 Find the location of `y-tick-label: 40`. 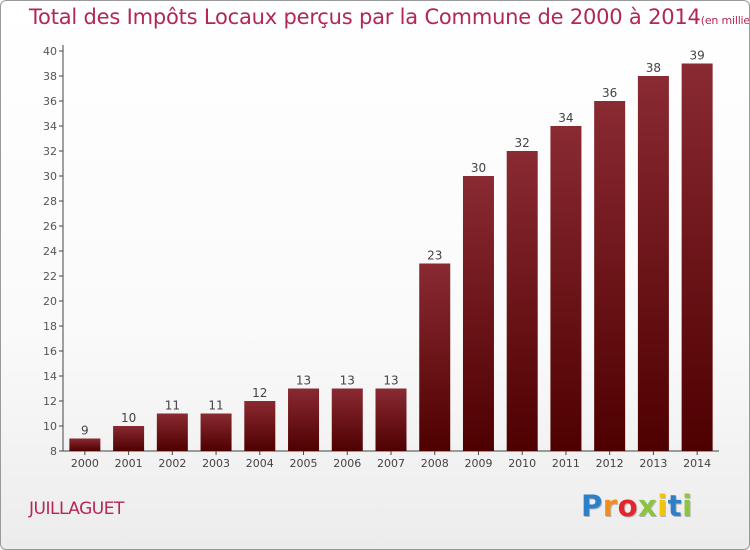

y-tick-label: 40 is located at coordinates (50, 51).